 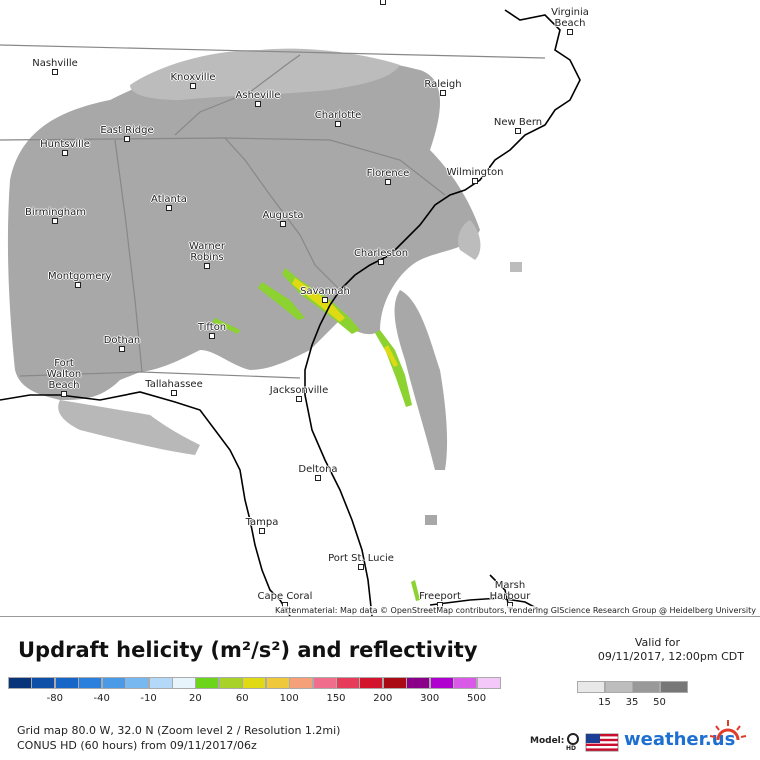 I want to click on city-label: Asheville, so click(x=258, y=95).